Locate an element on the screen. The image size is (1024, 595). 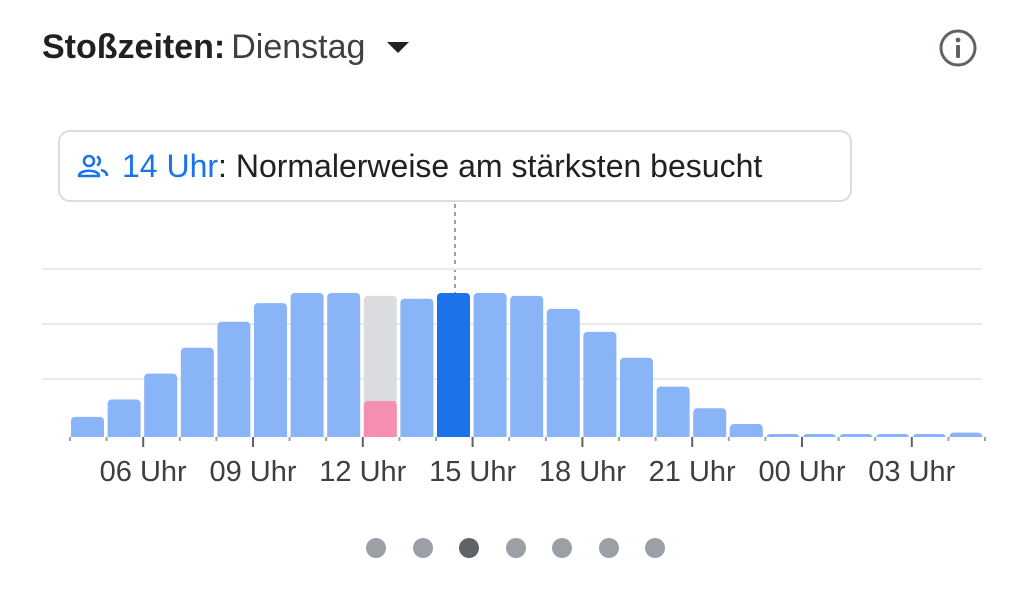
tooltip-hour: 14 Uhr is located at coordinates (170, 165).